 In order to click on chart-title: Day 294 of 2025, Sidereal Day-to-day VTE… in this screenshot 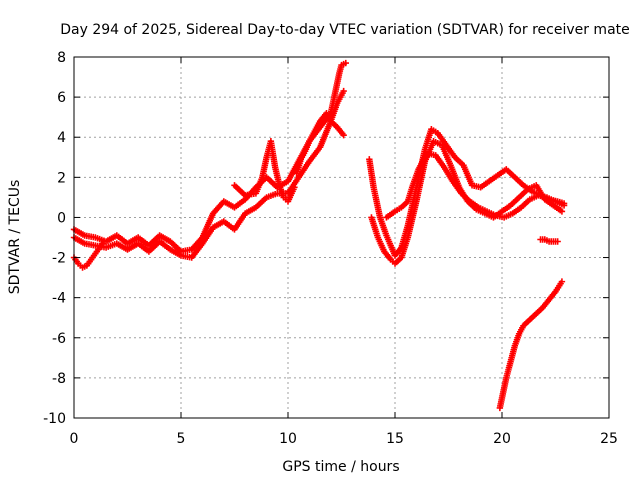, I will do `click(345, 30)`.